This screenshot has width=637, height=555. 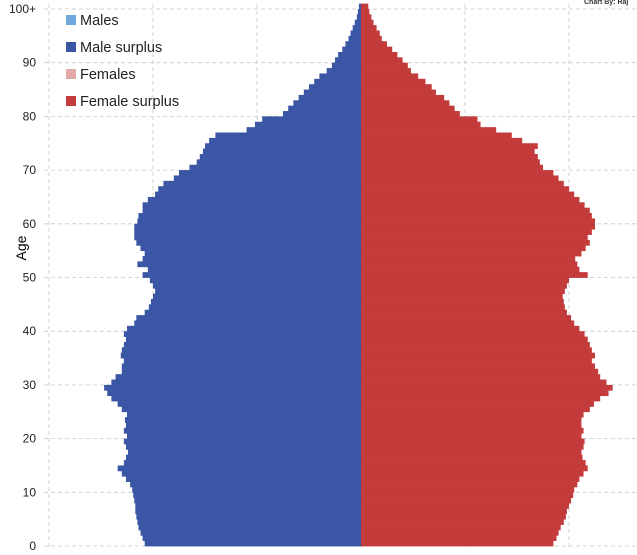 What do you see at coordinates (30, 116) in the screenshot?
I see `y-tick-label: 80` at bounding box center [30, 116].